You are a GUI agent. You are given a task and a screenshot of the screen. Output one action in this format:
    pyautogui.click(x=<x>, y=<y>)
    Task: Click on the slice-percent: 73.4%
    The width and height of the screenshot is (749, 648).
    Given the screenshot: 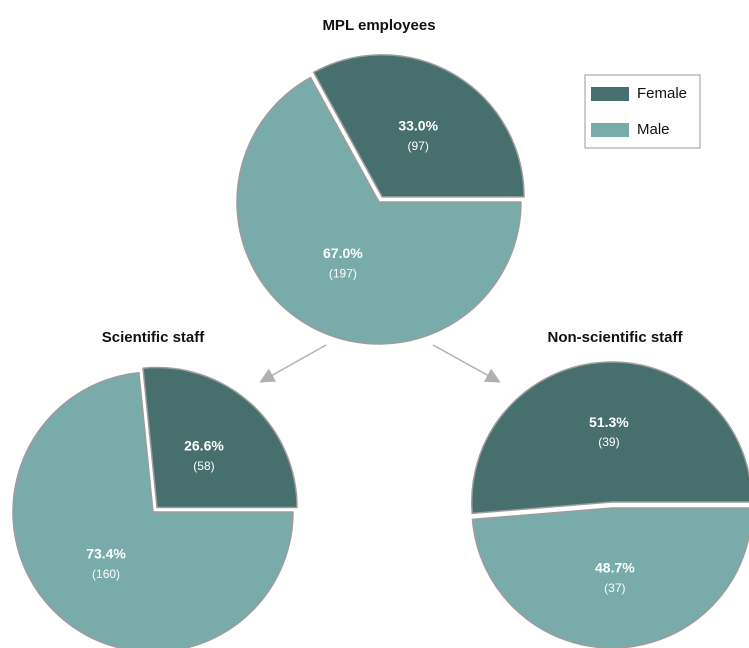 What is the action you would take?
    pyautogui.click(x=106, y=554)
    